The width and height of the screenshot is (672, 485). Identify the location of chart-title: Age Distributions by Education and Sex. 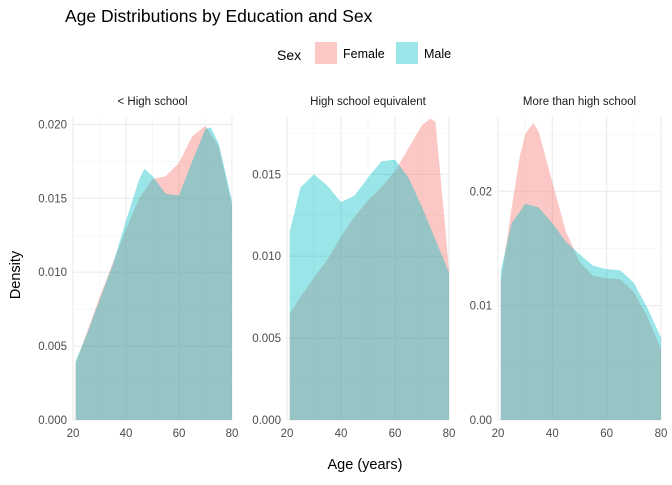
(219, 16).